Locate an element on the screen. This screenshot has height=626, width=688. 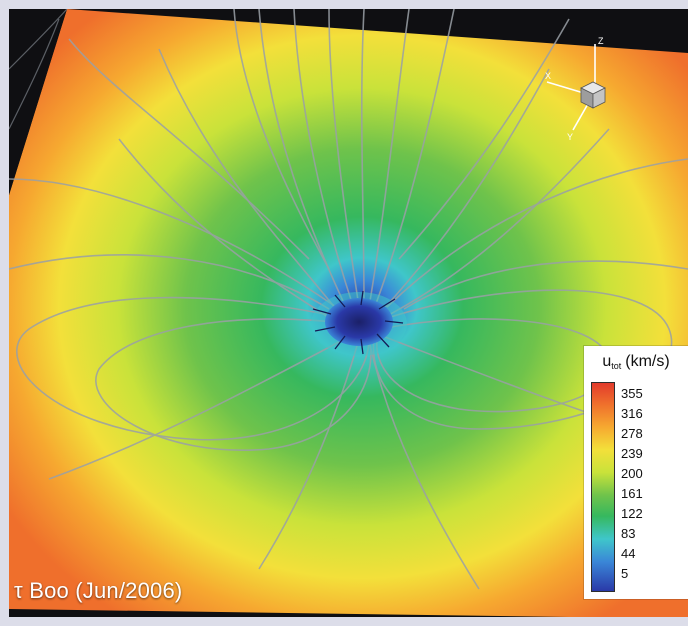
background-corner is located at coordinates (38, 102).